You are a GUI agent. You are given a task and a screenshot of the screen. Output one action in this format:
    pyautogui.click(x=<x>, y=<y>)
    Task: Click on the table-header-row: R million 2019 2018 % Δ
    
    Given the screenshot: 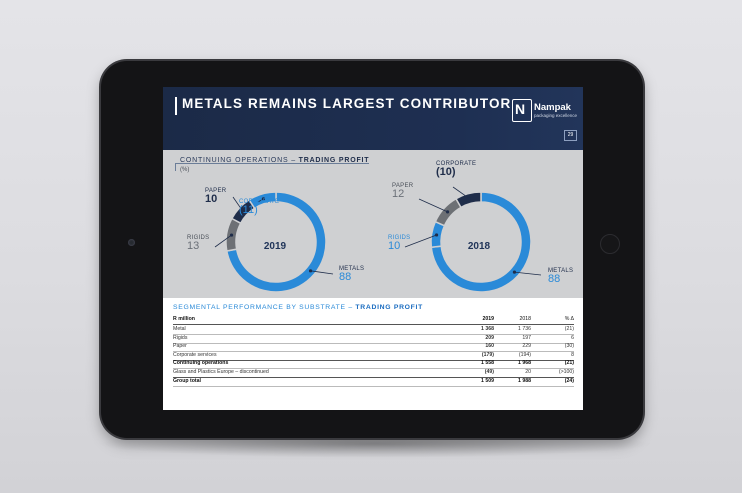 What is the action you would take?
    pyautogui.click(x=373, y=320)
    